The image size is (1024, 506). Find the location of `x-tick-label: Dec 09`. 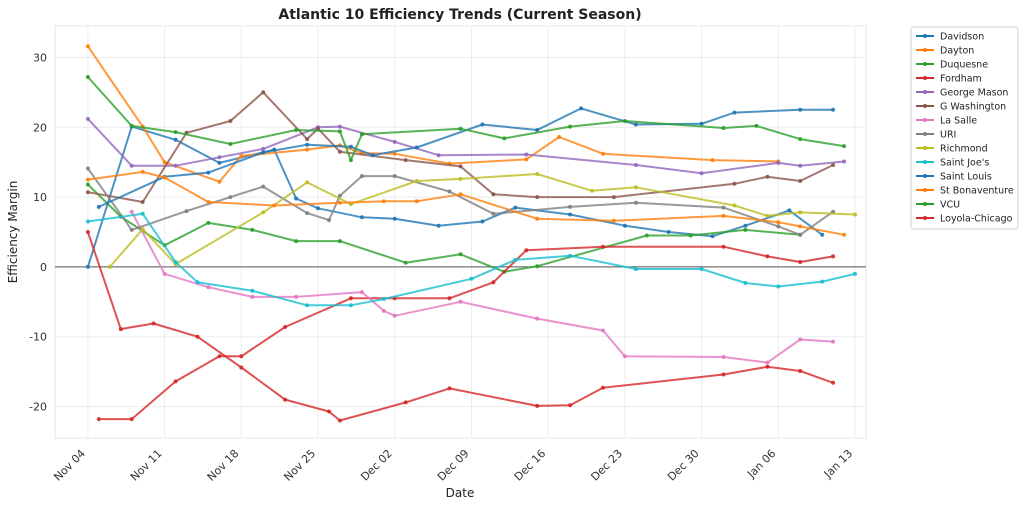

x-tick-label: Dec 09 is located at coordinates (453, 465).